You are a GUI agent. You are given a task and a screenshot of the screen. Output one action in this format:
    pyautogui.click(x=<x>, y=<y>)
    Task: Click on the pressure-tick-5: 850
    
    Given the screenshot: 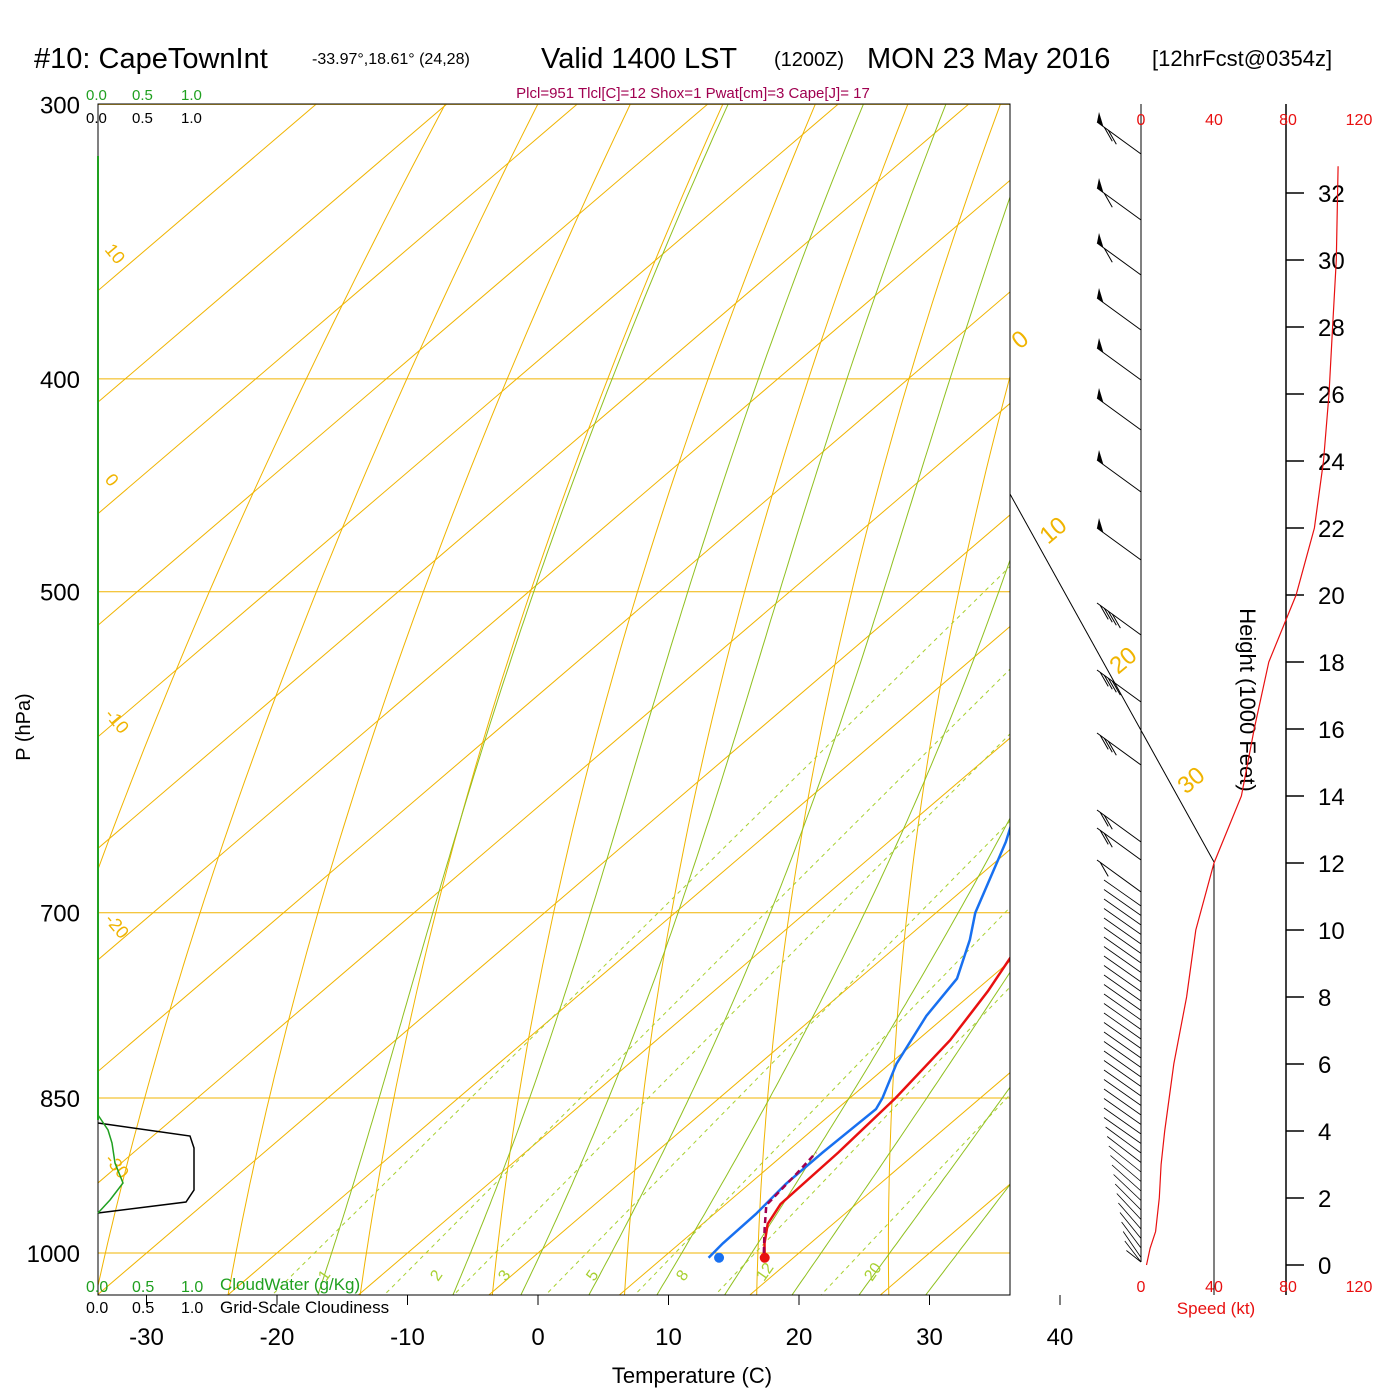 What is the action you would take?
    pyautogui.click(x=60, y=1099)
    